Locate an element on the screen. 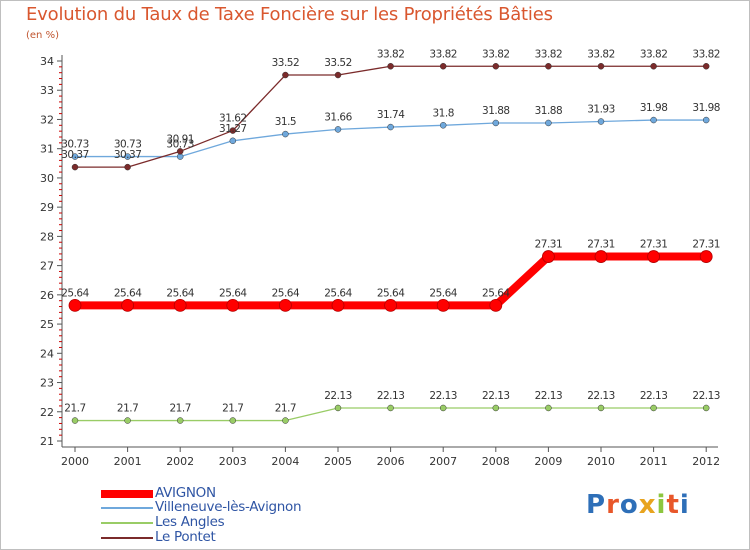 This screenshot has width=750, height=550. legend-label-le-pontet: Le Pontet is located at coordinates (185, 537).